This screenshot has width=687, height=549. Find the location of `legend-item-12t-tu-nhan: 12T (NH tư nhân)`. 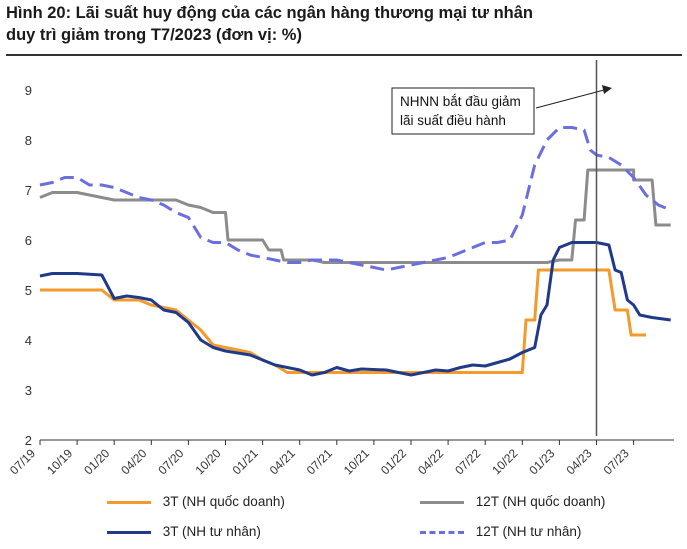

legend-item-12t-tu-nhan: 12T (NH tư nhân) is located at coordinates (500, 531).